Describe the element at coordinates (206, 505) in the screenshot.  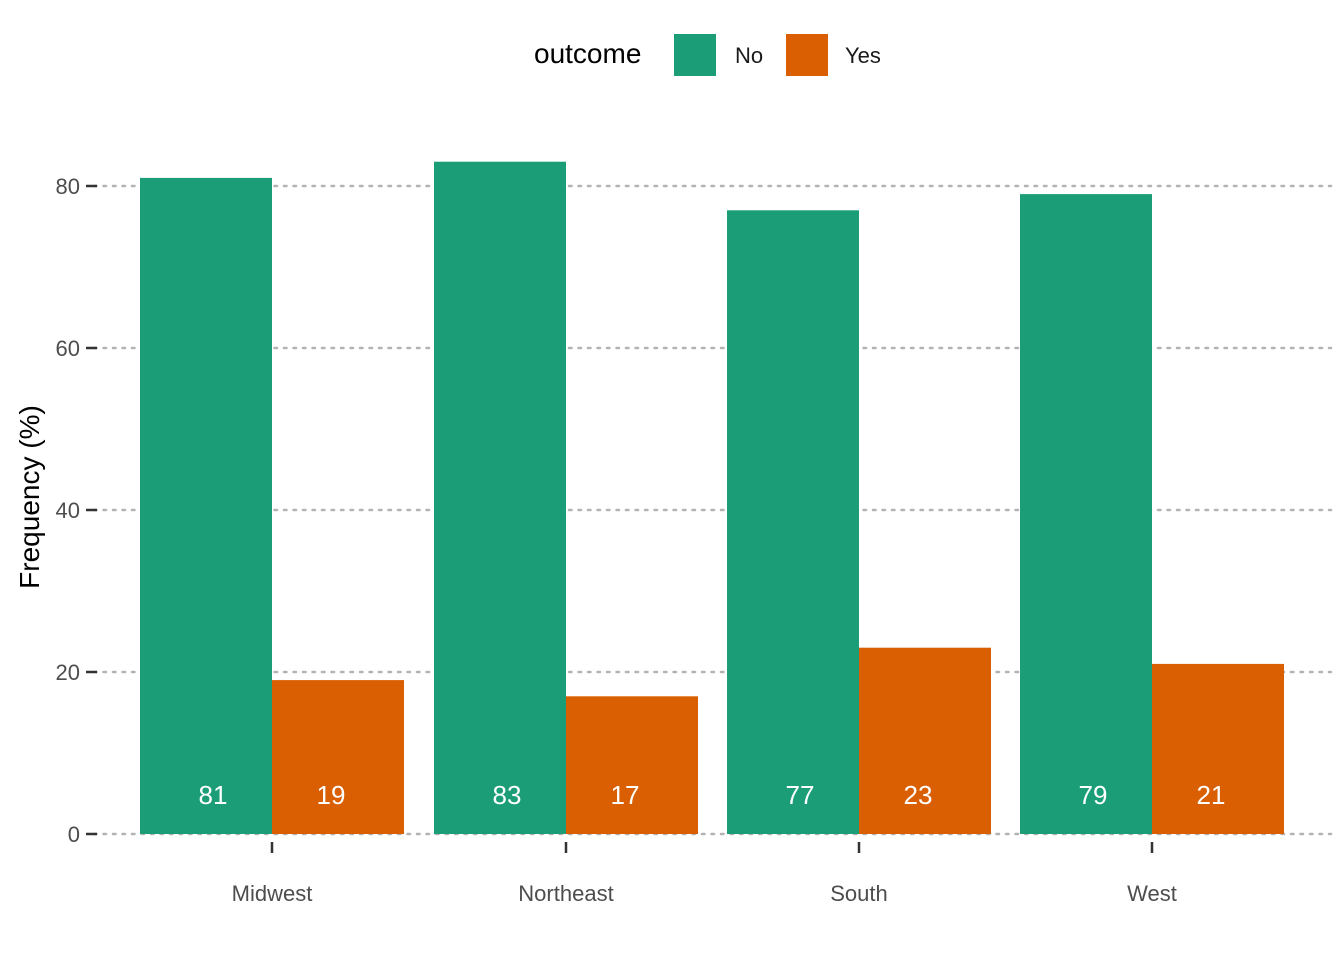
I see `bar-midwest-no` at that location.